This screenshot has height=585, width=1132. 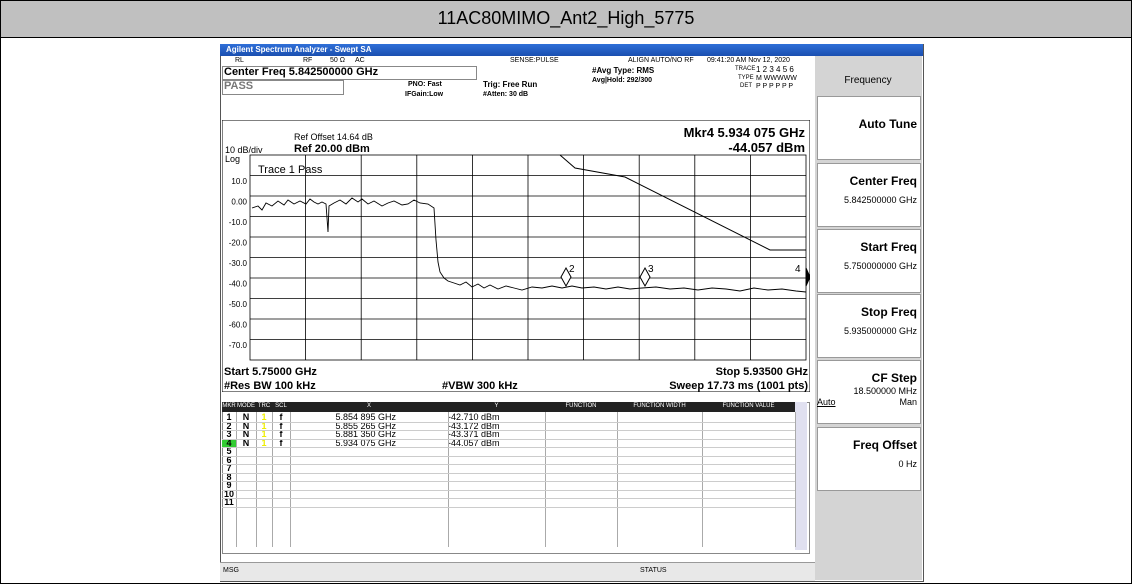 What do you see at coordinates (508, 407) in the screenshot?
I see `table-header` at bounding box center [508, 407].